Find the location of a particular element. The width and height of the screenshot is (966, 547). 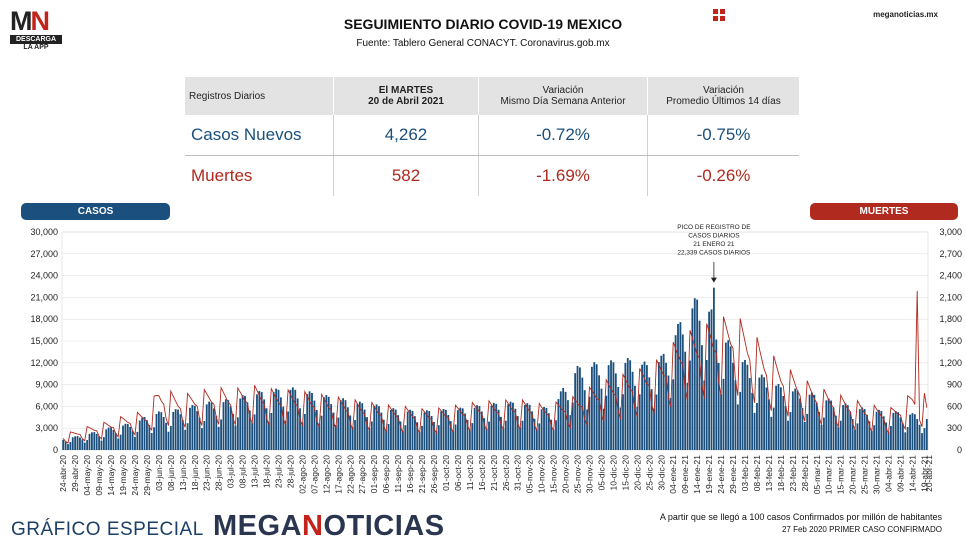

footer-special-label: GRÁFICO ESPECIAL is located at coordinates (107, 529).